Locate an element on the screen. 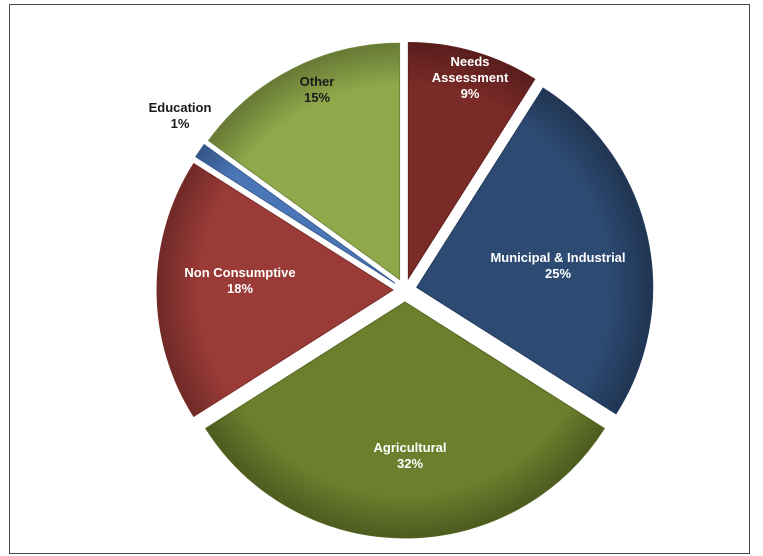  data-label-pct-non-consumptive: 18% is located at coordinates (240, 288).